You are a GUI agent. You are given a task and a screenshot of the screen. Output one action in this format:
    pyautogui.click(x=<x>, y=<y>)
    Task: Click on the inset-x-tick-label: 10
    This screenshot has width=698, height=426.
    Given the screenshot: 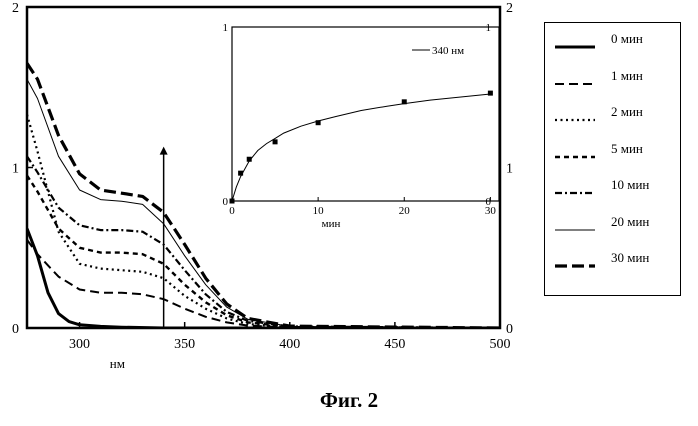 What is the action you would take?
    pyautogui.click(x=319, y=211)
    